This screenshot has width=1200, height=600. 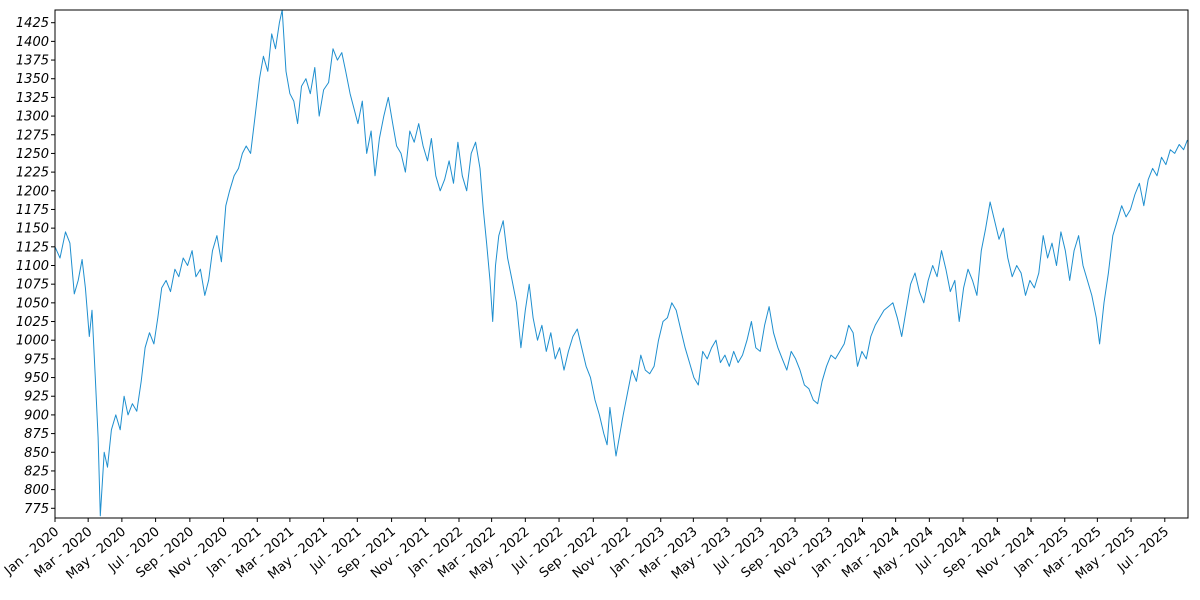 What do you see at coordinates (36, 490) in the screenshot?
I see `y-tick-label: 800` at bounding box center [36, 490].